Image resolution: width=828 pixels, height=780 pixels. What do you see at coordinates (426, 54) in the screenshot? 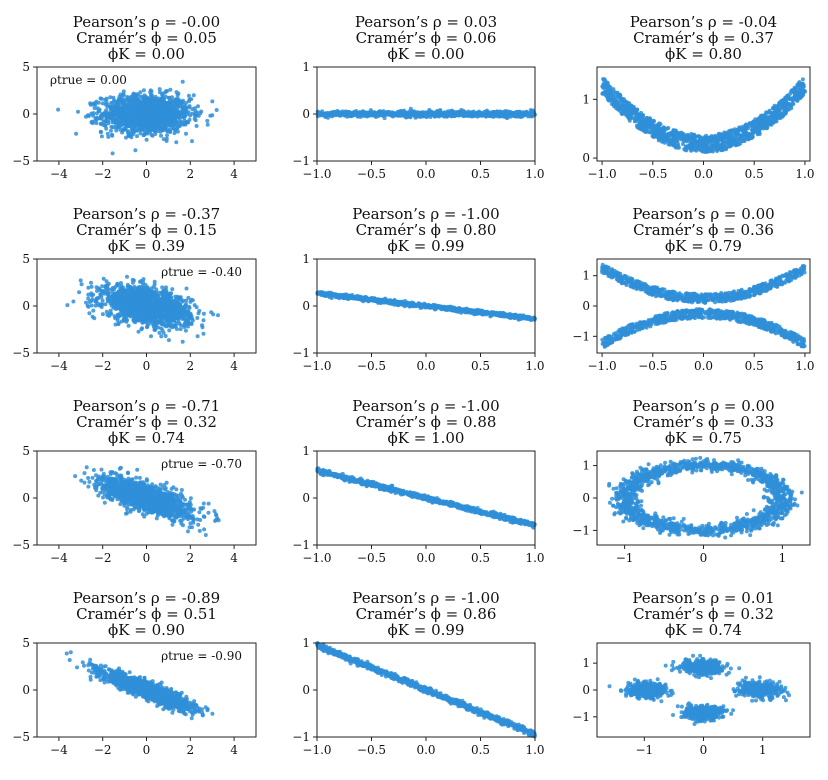
I see `subplot-title-line: ϕK = 0.00` at bounding box center [426, 54].